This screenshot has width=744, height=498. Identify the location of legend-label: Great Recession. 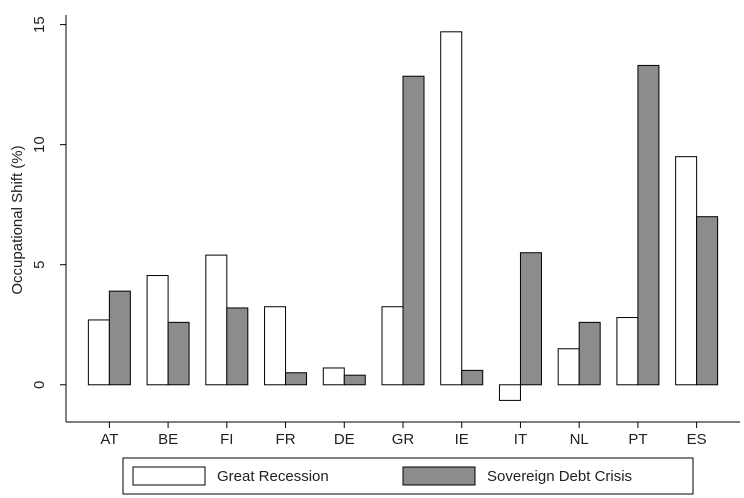
(273, 476).